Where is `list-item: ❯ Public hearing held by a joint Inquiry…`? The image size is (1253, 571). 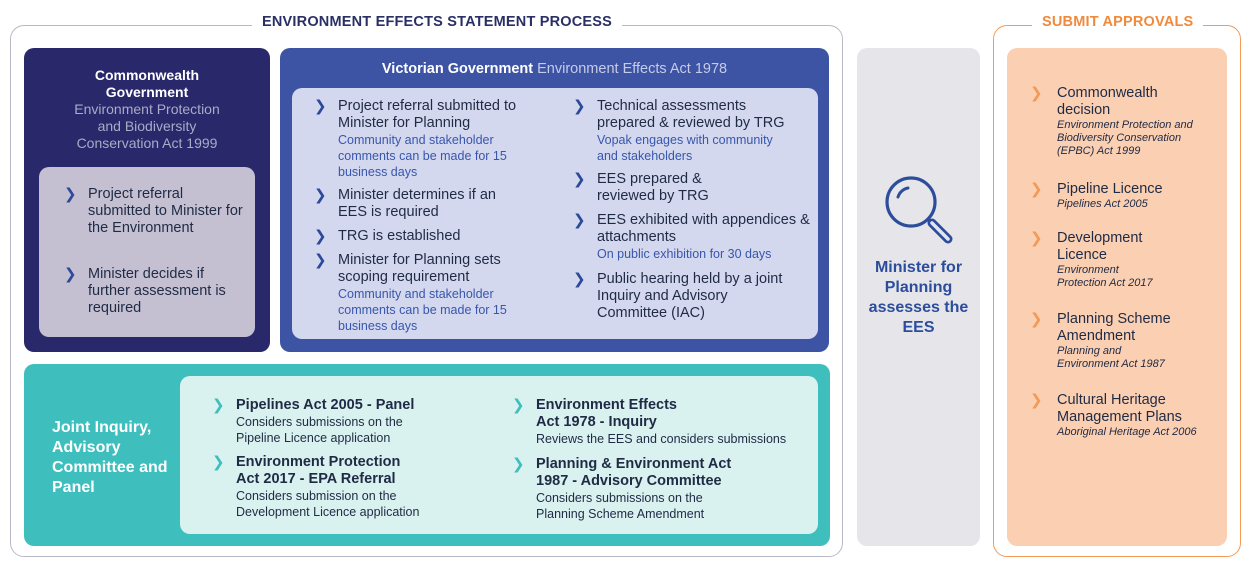
list-item: ❯ Public hearing held by a joint Inquiry… is located at coordinates (678, 296).